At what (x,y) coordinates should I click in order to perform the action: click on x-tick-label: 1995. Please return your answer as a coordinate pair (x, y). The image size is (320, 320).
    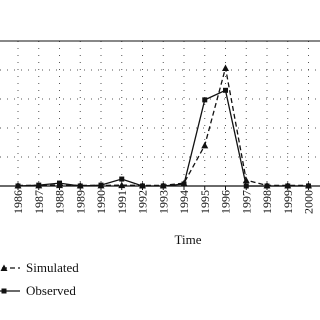
    Looking at the image, I should click on (205, 202).